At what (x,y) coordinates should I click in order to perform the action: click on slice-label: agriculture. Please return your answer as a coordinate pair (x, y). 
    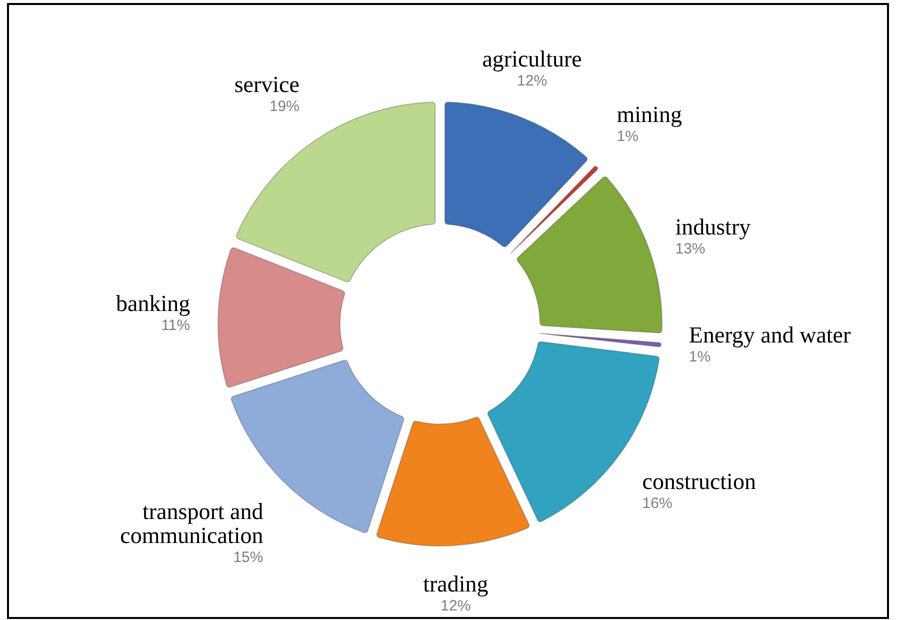
    Looking at the image, I should click on (532, 59).